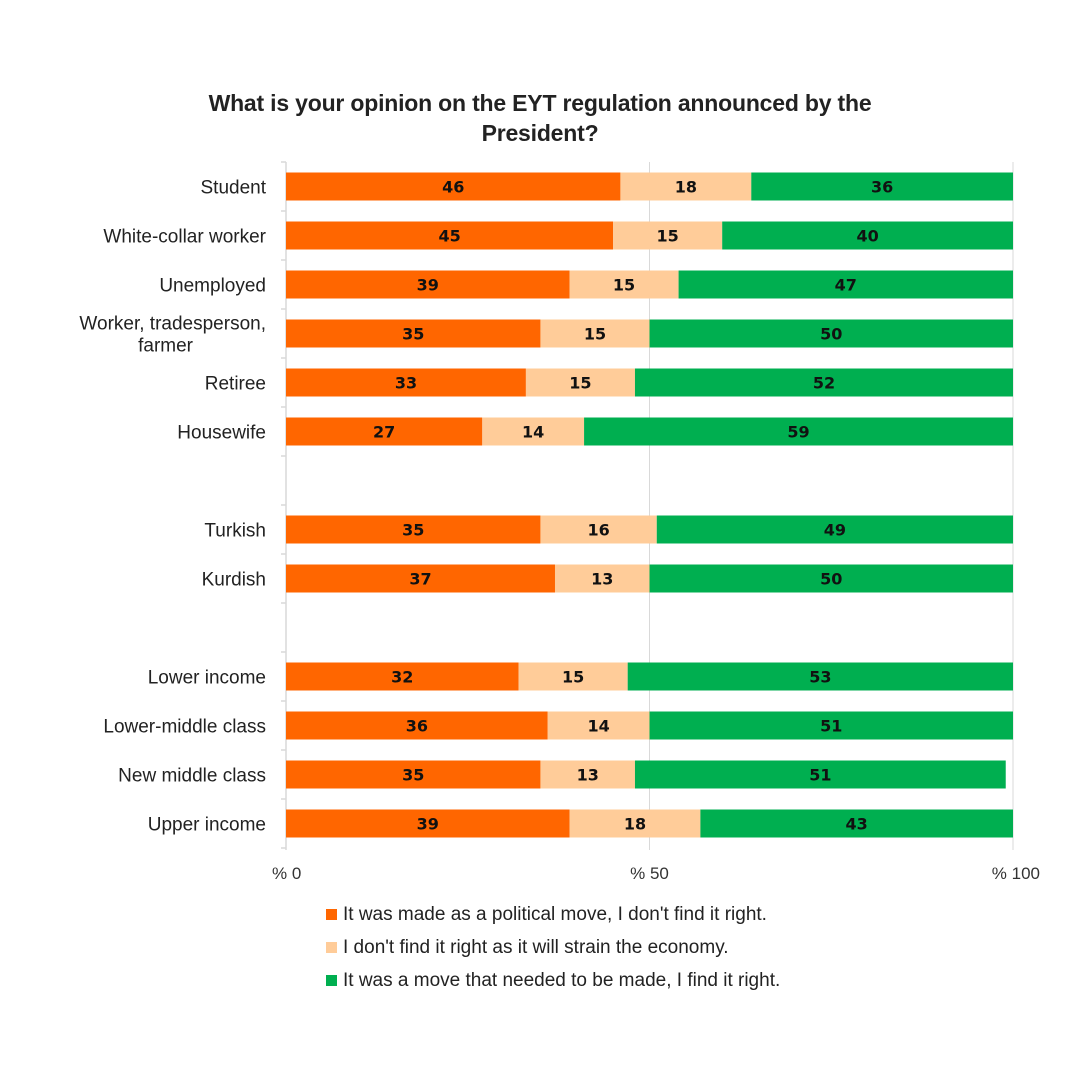  Describe the element at coordinates (234, 580) in the screenshot. I see `category-label: Kurdish` at that location.